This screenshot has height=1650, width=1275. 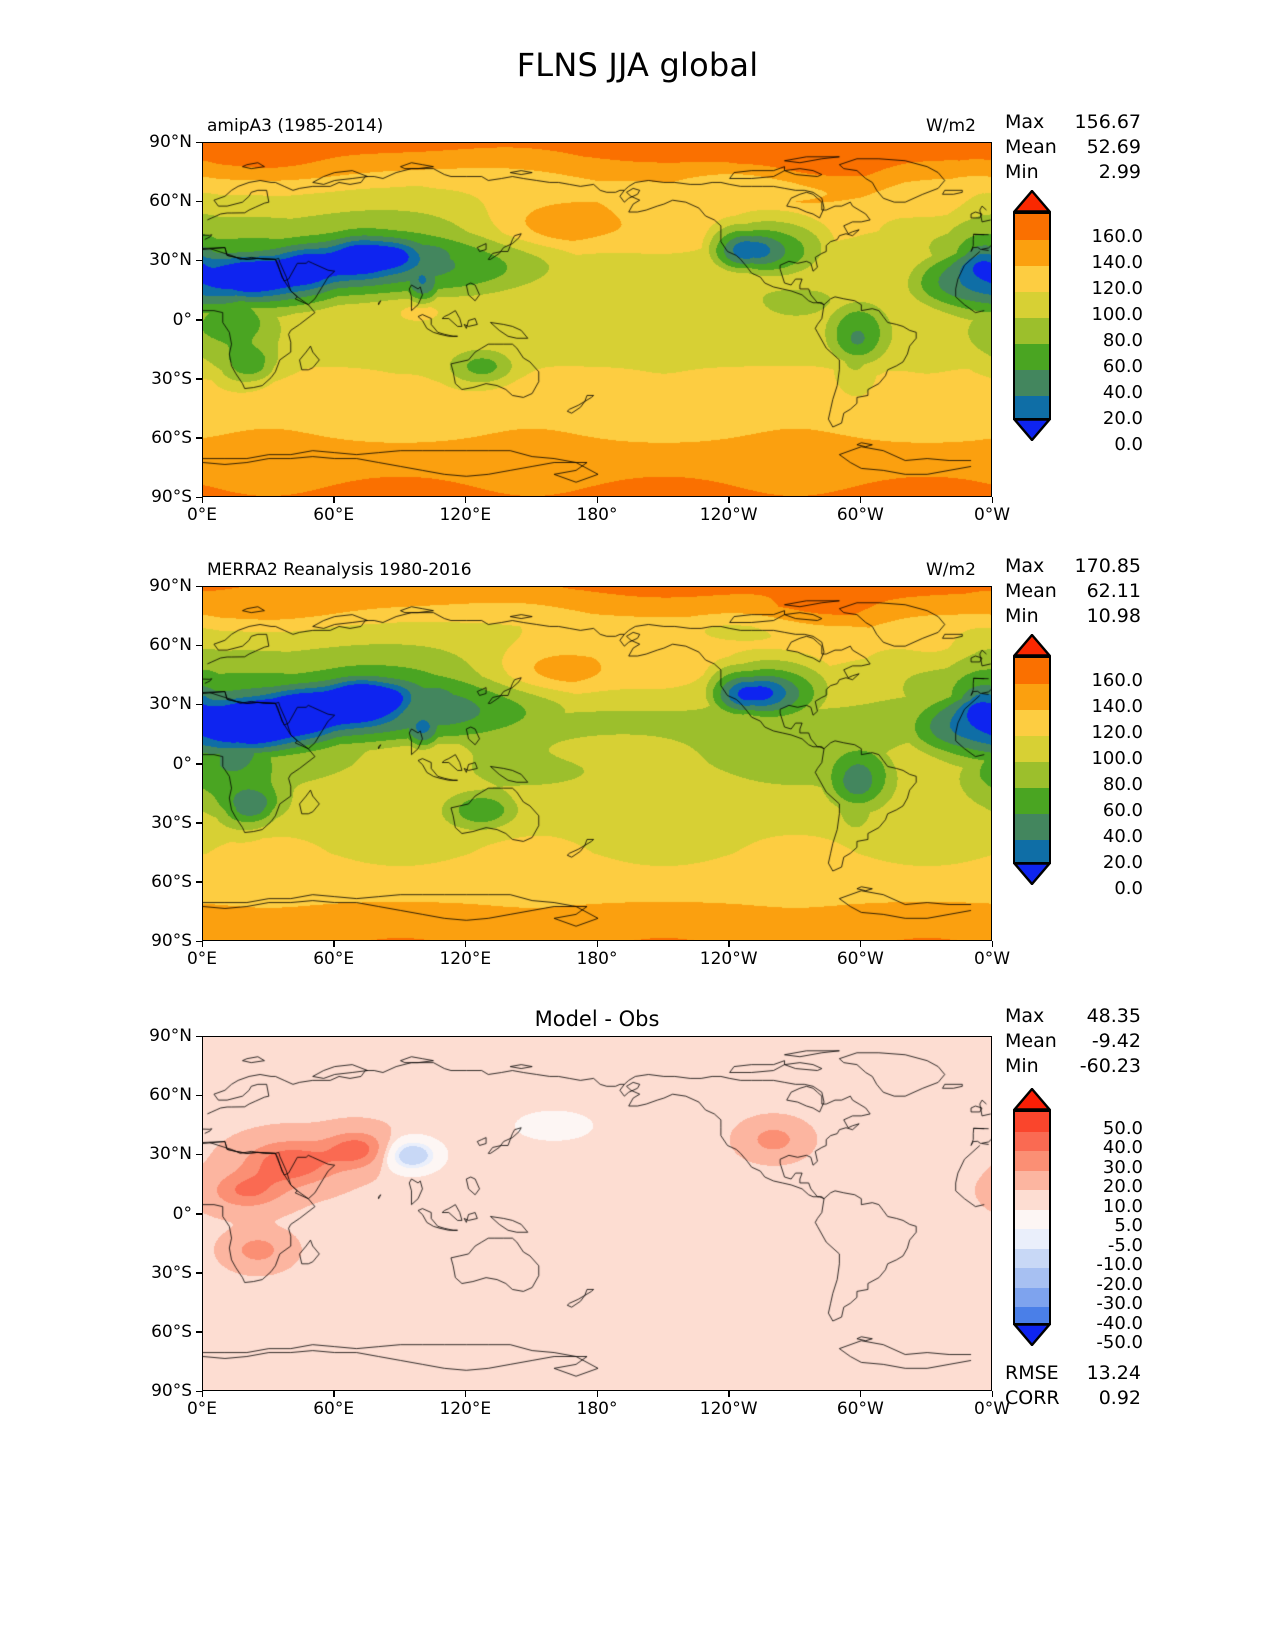 I want to click on stats-block-difference: Max 48.35 Mean -9.42 Min -60.23, so click(x=1073, y=1041).